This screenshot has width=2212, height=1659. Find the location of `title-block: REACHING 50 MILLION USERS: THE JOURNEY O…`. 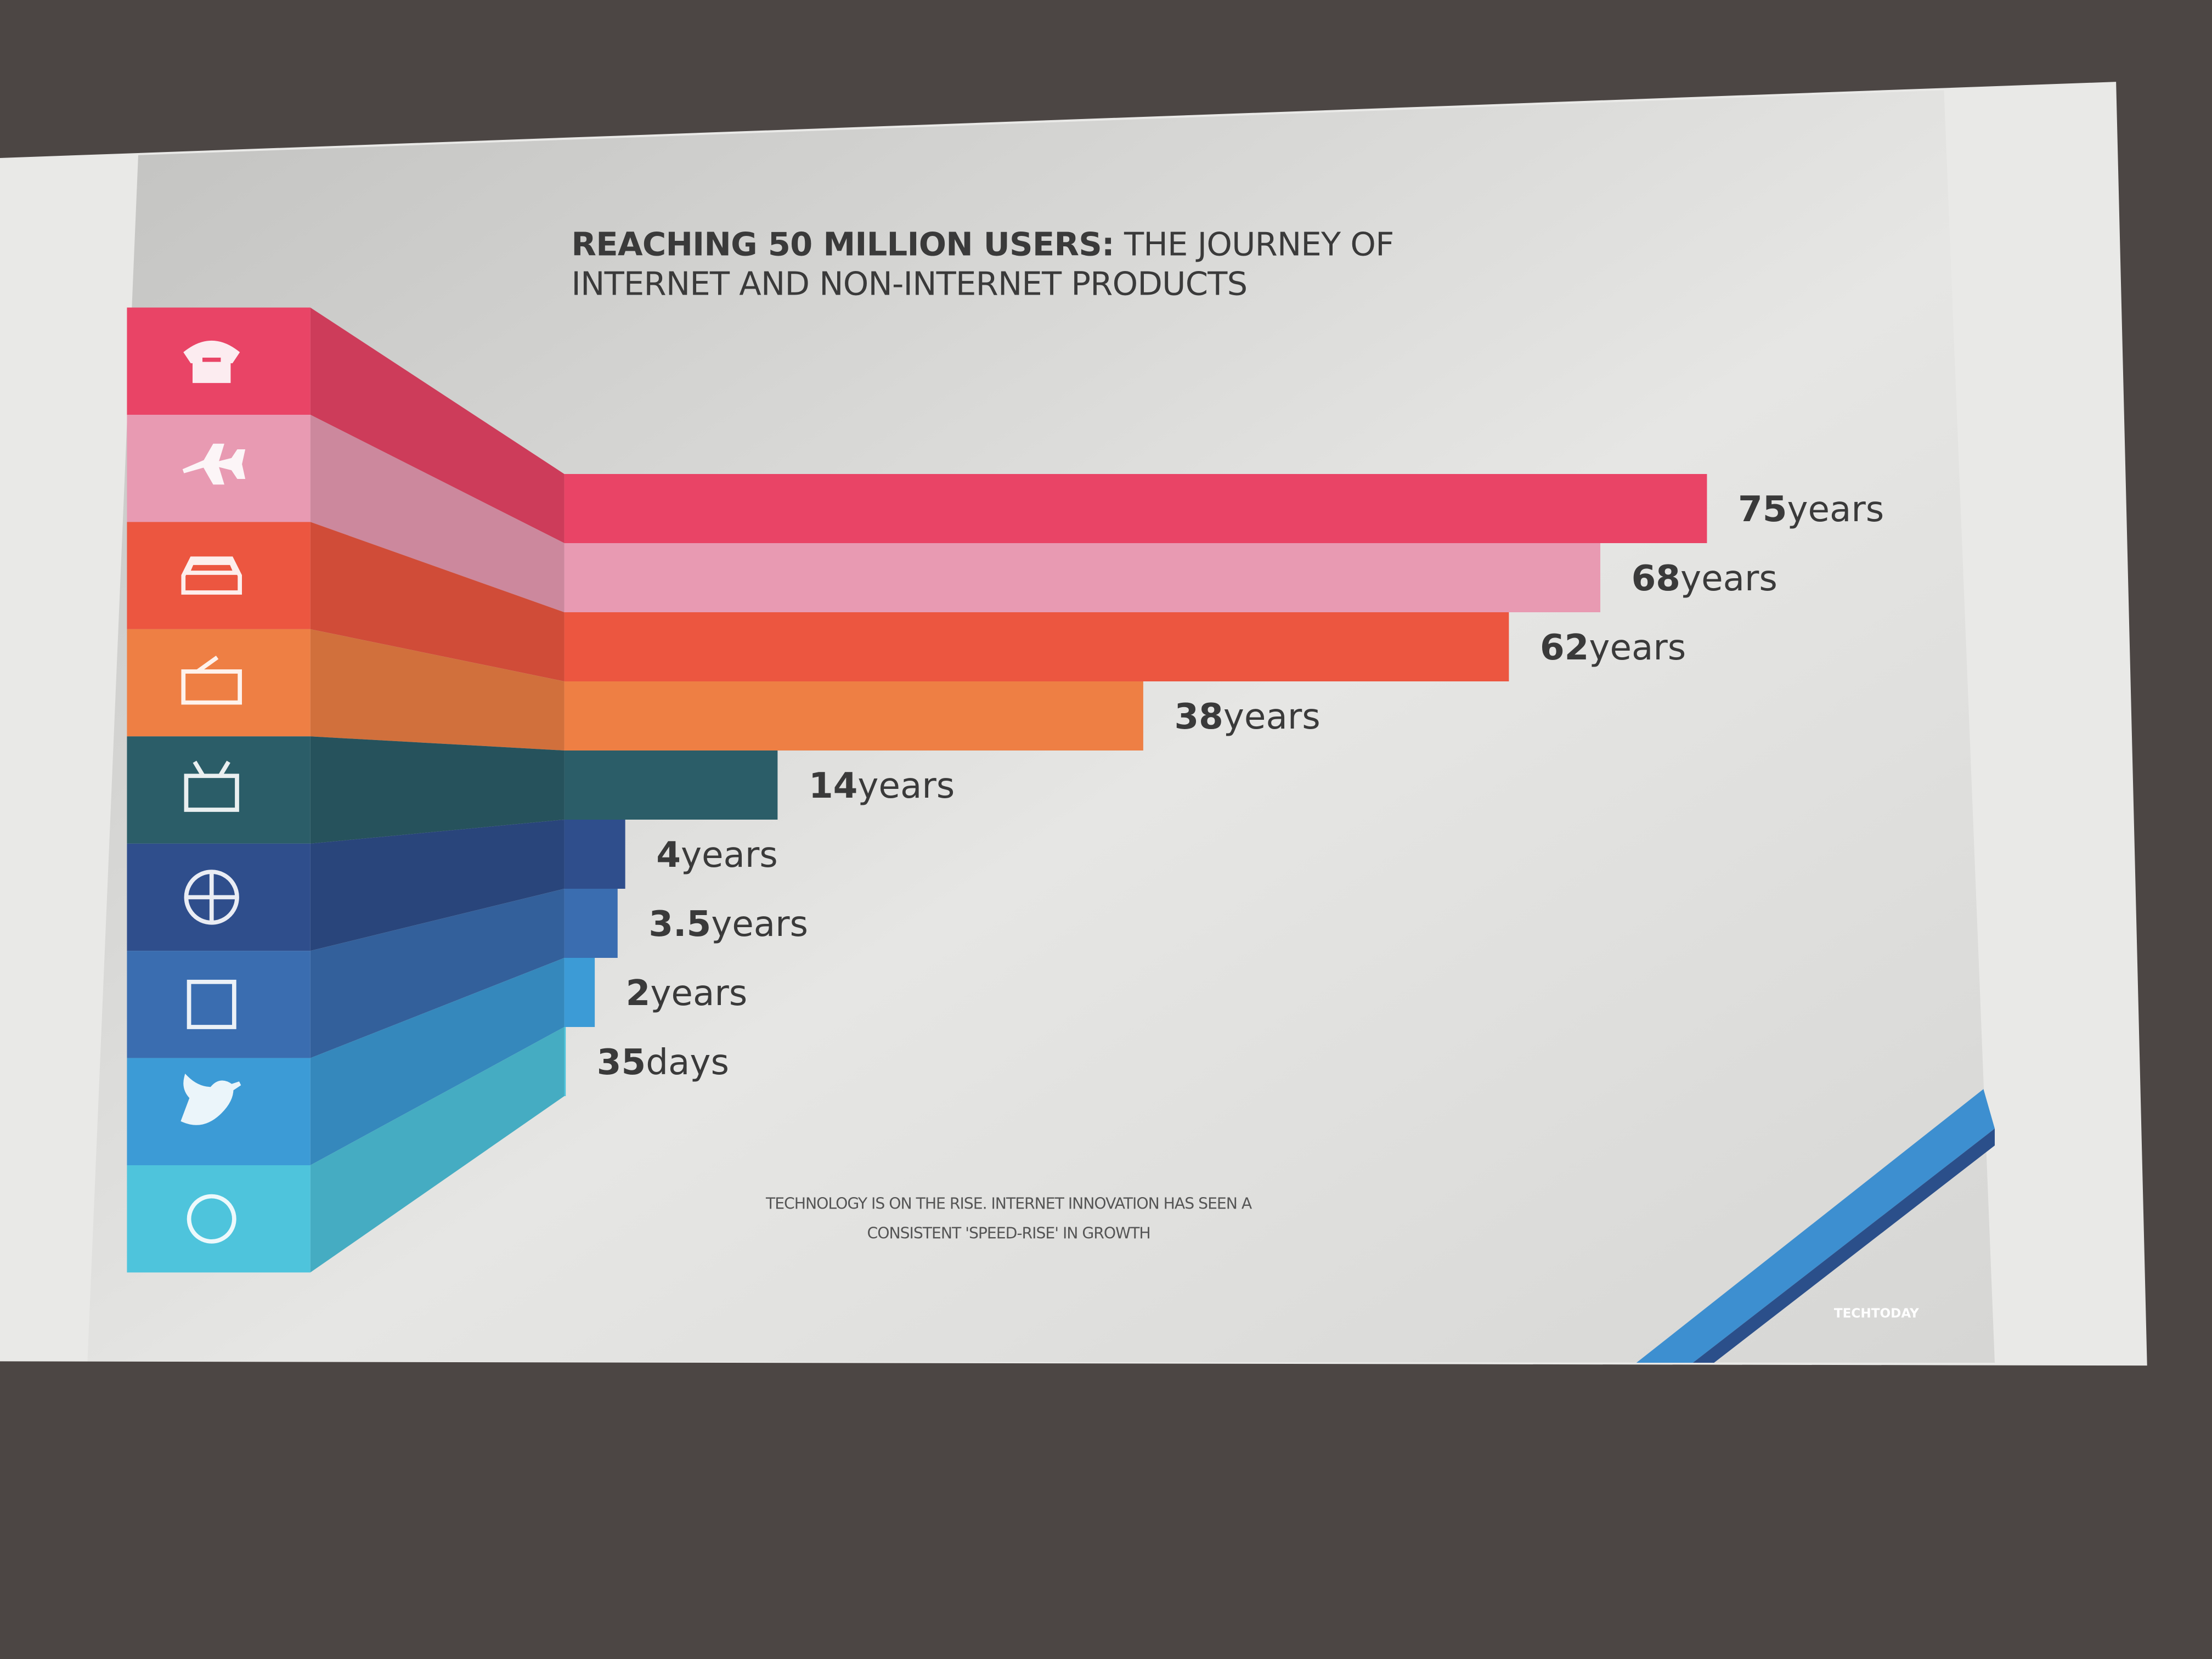

title-block: REACHING 50 MILLION USERS: THE JOURNEY O… is located at coordinates (1022, 264).